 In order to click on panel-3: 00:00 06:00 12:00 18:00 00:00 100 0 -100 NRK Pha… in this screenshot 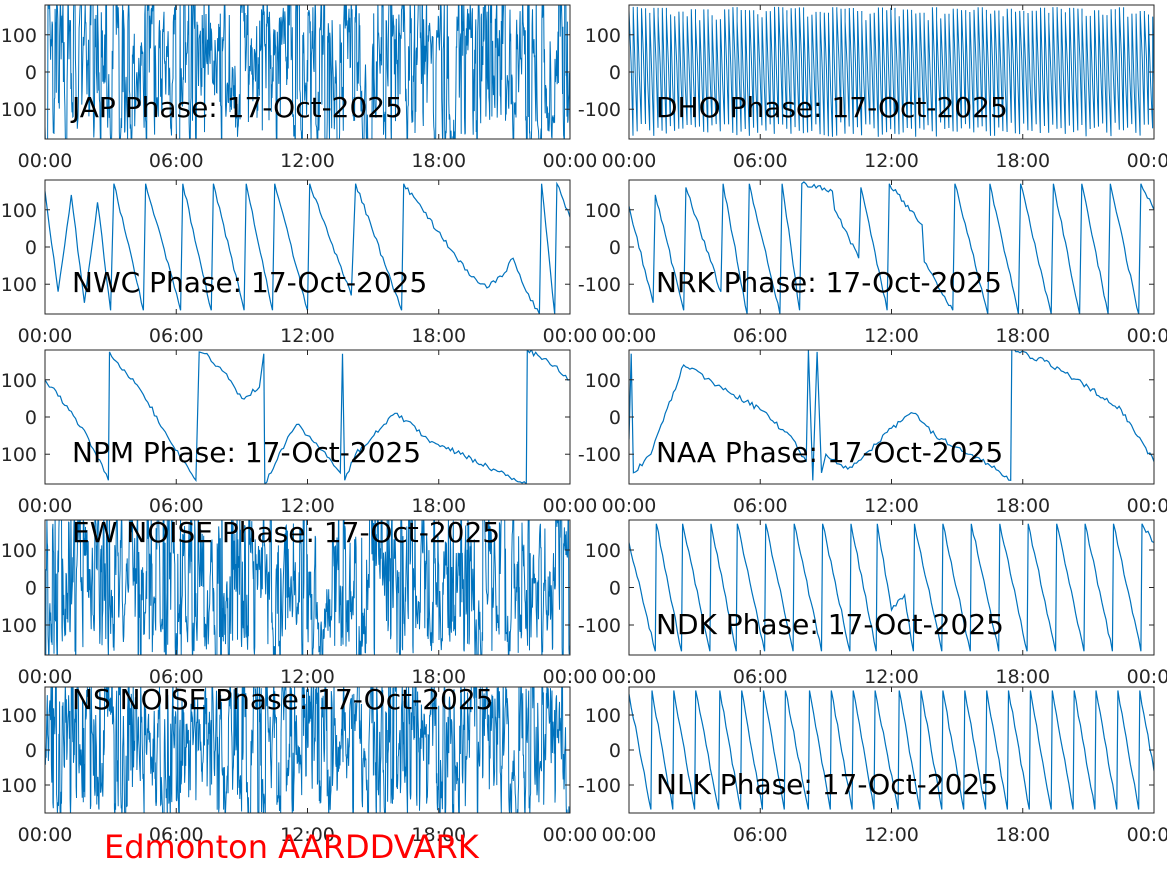, I will do `click(872, 263)`.